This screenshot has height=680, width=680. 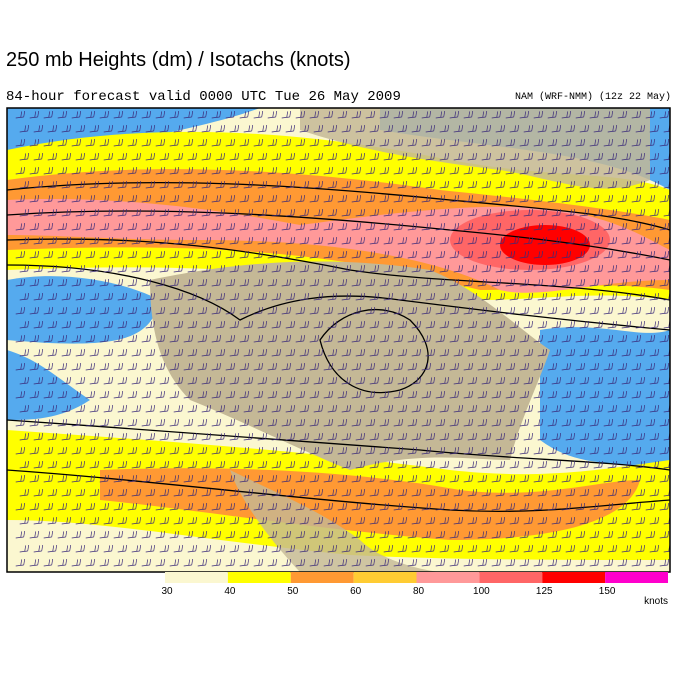 What do you see at coordinates (448, 577) in the screenshot?
I see `legend-swatch` at bounding box center [448, 577].